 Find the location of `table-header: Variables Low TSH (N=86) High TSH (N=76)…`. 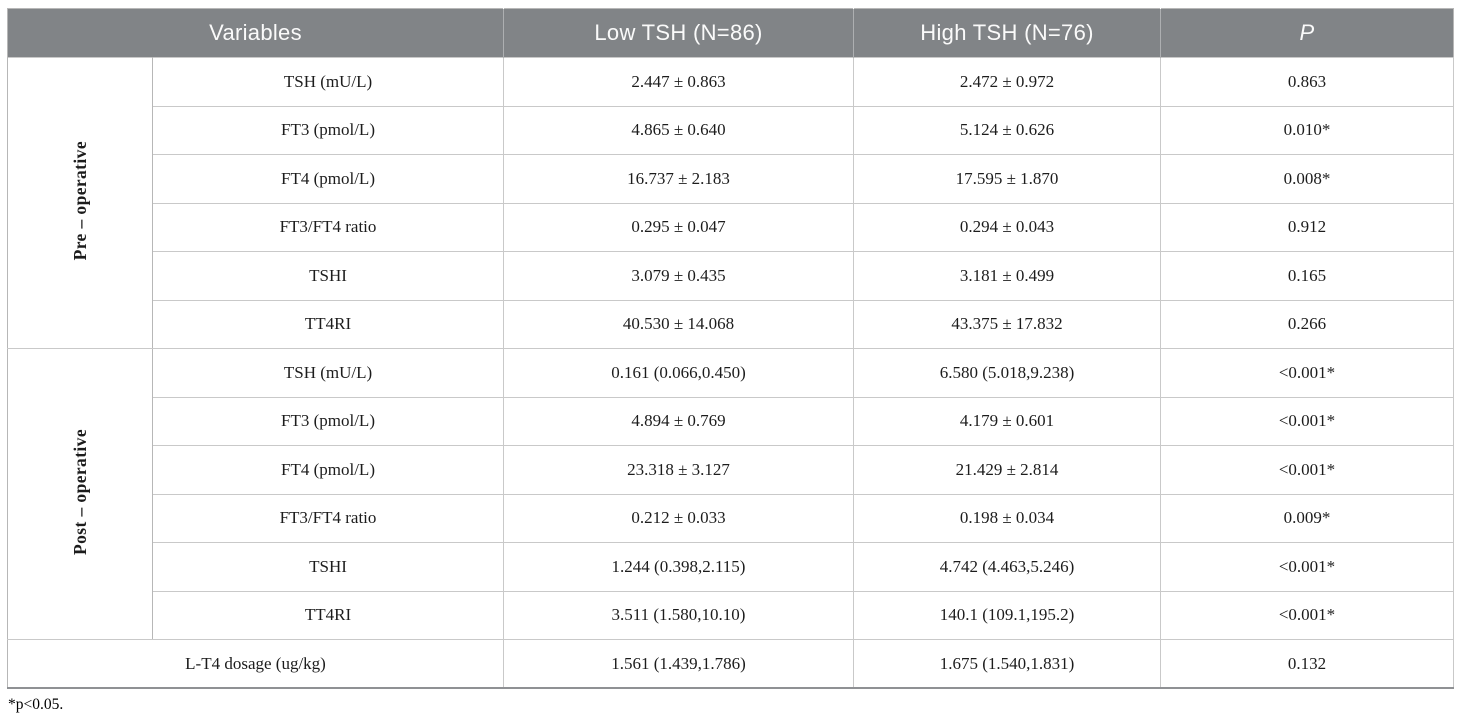

table-header: Variables Low TSH (N=86) High TSH (N=76)… is located at coordinates (730, 33).